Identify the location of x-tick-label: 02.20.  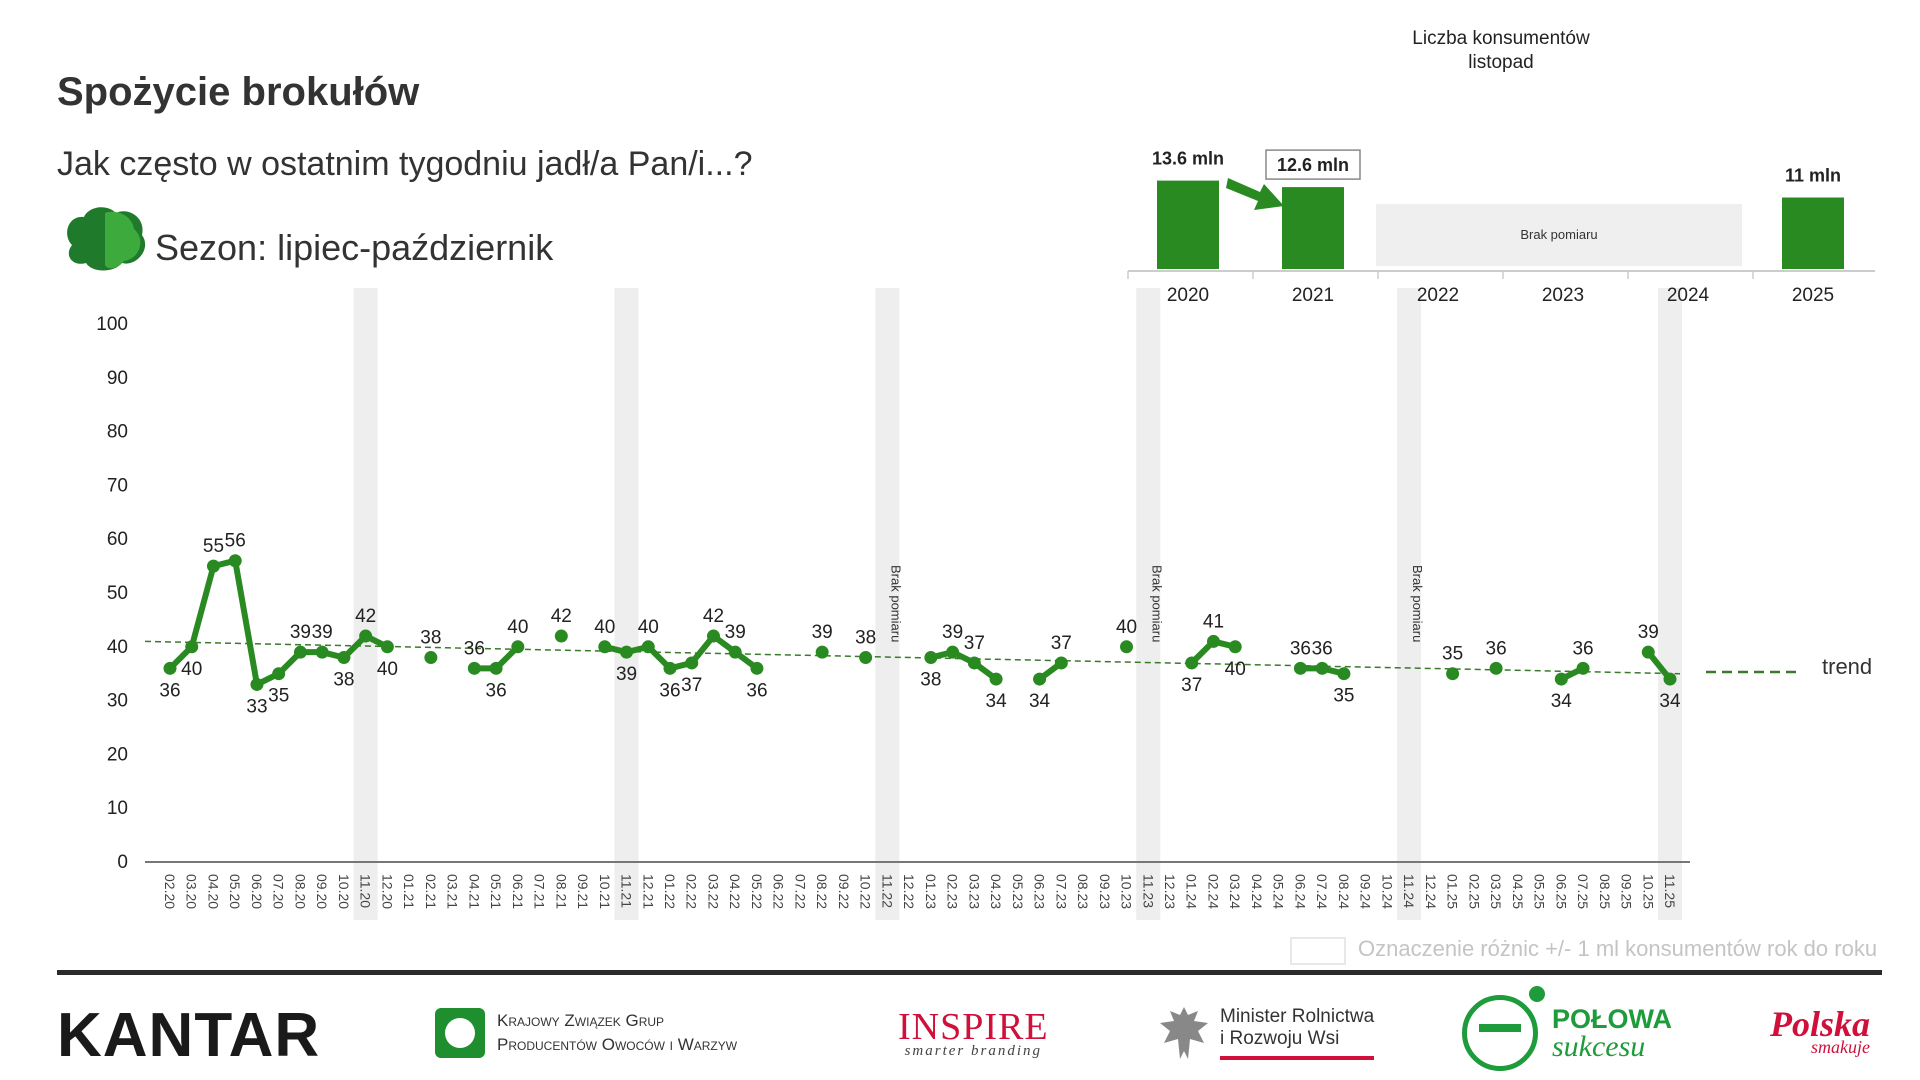
(170, 891).